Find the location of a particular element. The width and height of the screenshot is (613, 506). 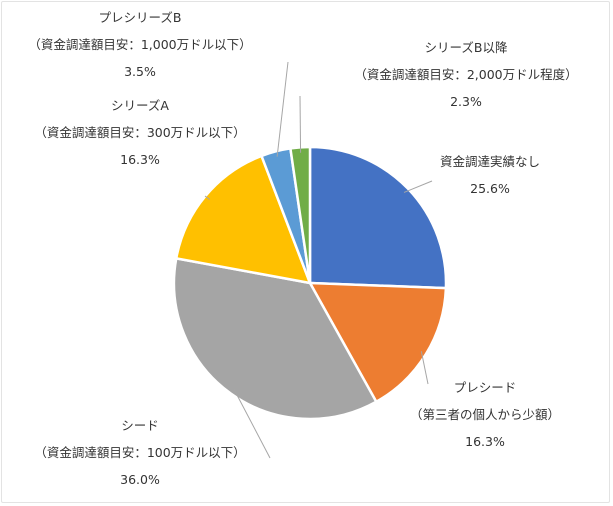

slice-label-3: シード （資金調達額目安：100万ドル以下） 36.0% is located at coordinates (139, 452).